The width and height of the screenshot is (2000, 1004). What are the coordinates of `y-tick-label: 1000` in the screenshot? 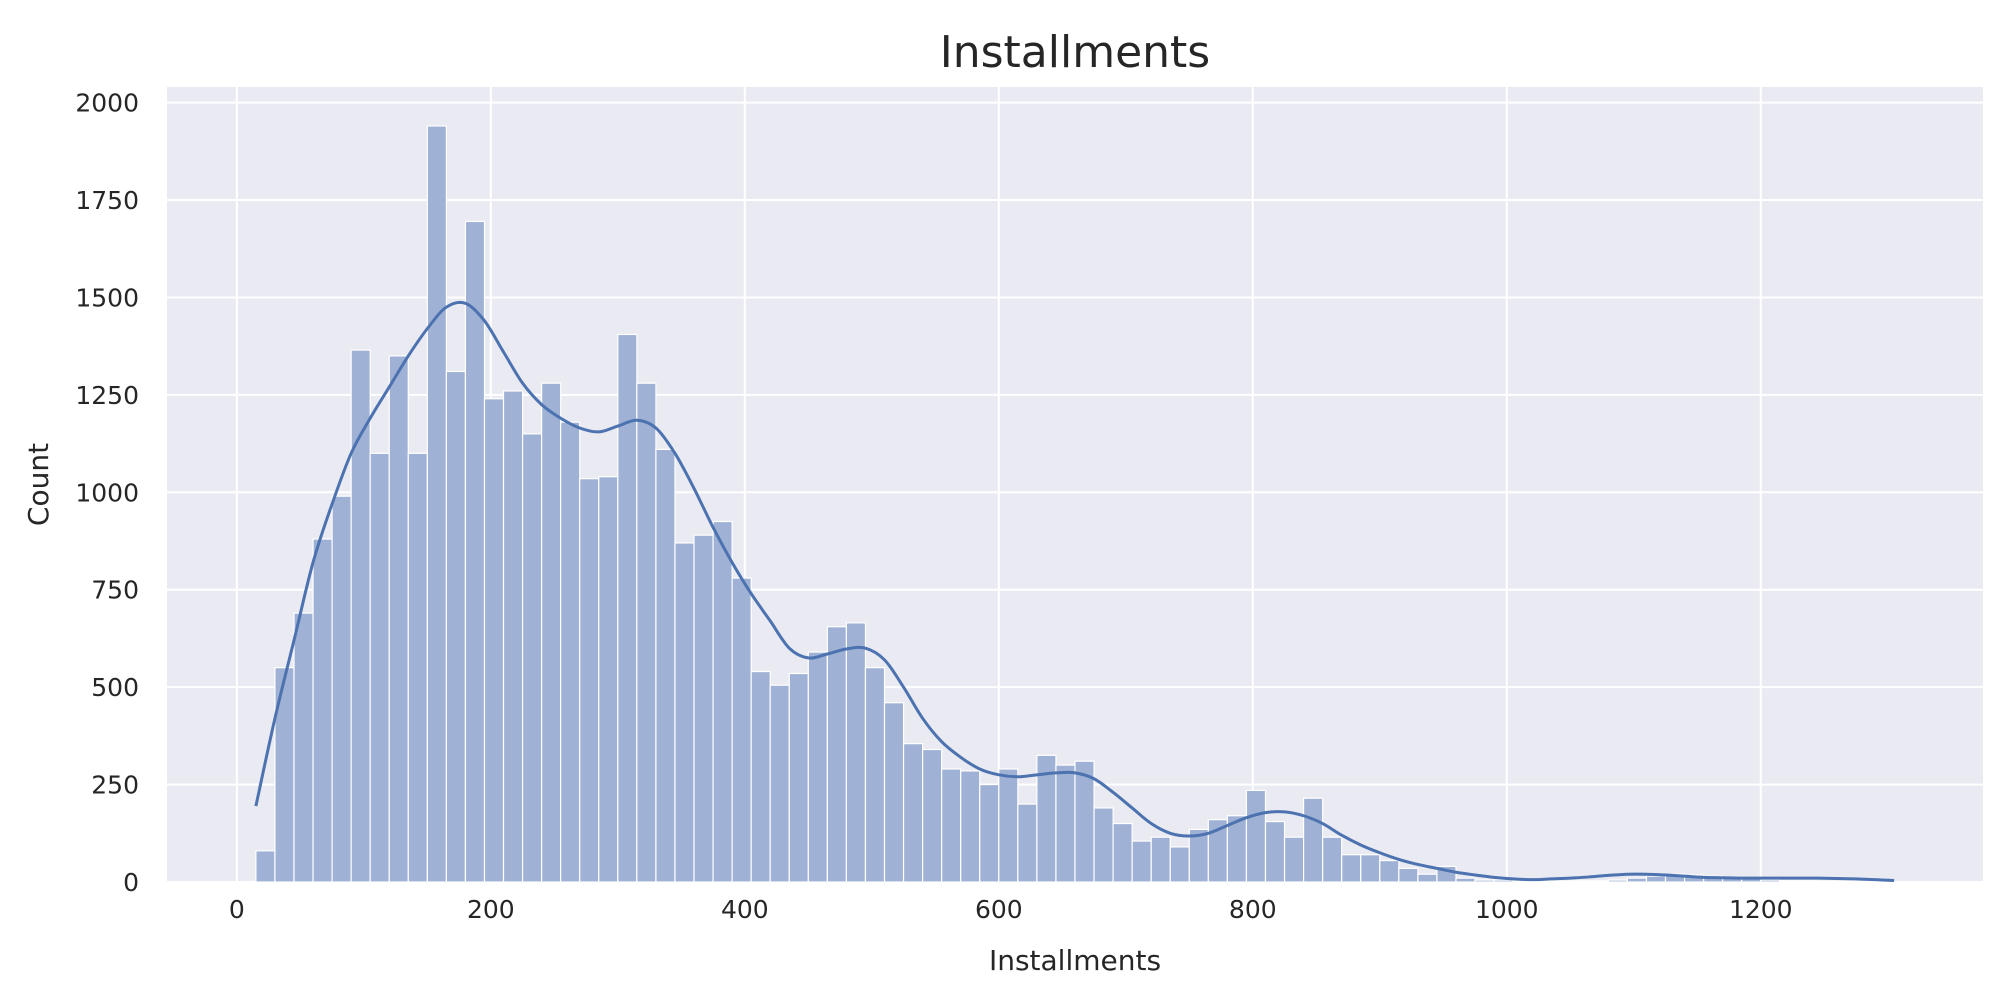 It's located at (107, 492).